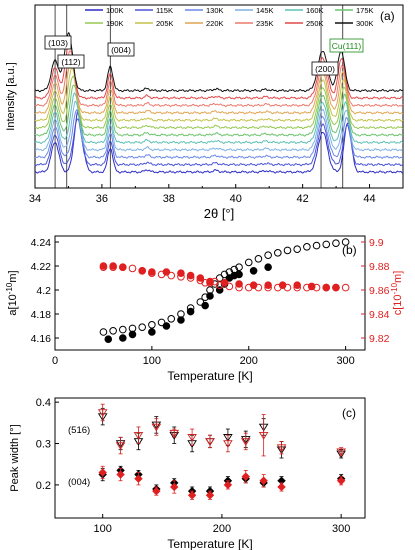  What do you see at coordinates (265, 10) in the screenshot?
I see `legend-label: 145K` at bounding box center [265, 10].